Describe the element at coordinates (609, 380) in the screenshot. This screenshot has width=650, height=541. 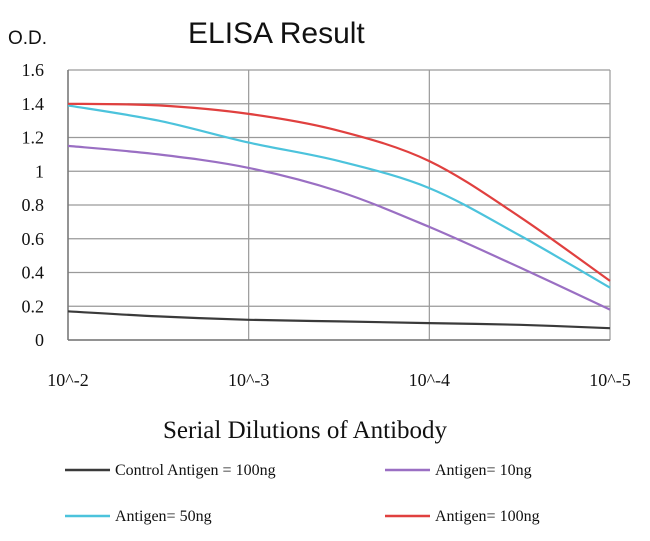
I see `x-tick-label: 10^-5` at that location.